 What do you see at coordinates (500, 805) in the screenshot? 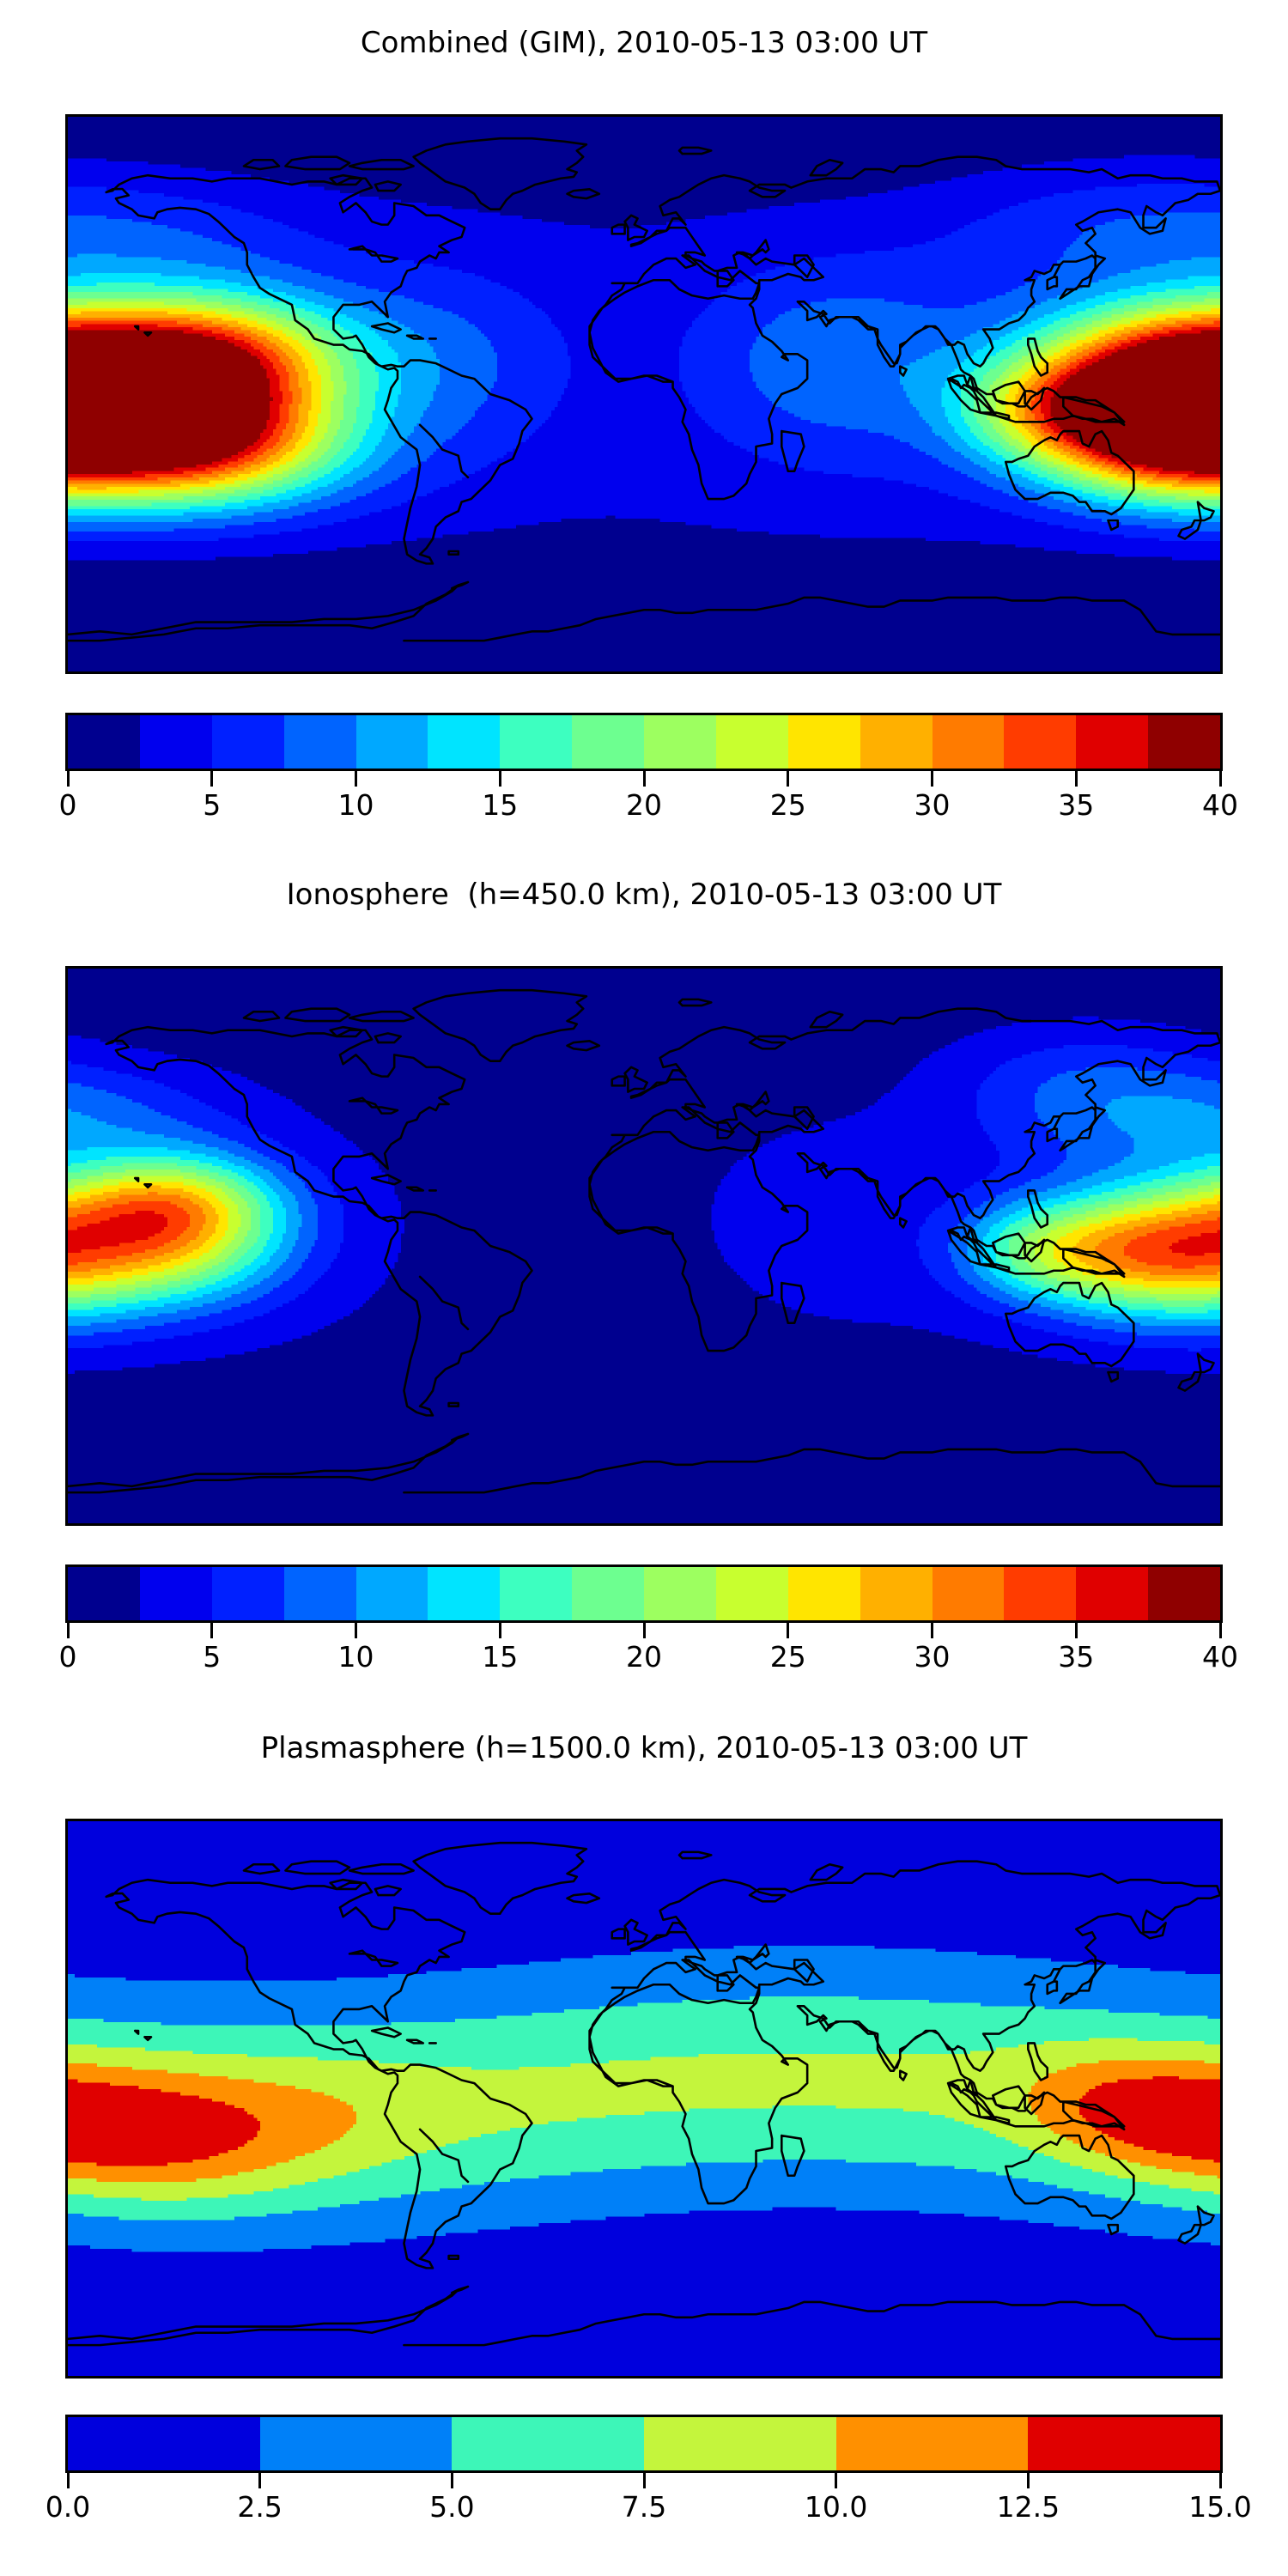
I see `colorbar-tick-label: 15` at bounding box center [500, 805].